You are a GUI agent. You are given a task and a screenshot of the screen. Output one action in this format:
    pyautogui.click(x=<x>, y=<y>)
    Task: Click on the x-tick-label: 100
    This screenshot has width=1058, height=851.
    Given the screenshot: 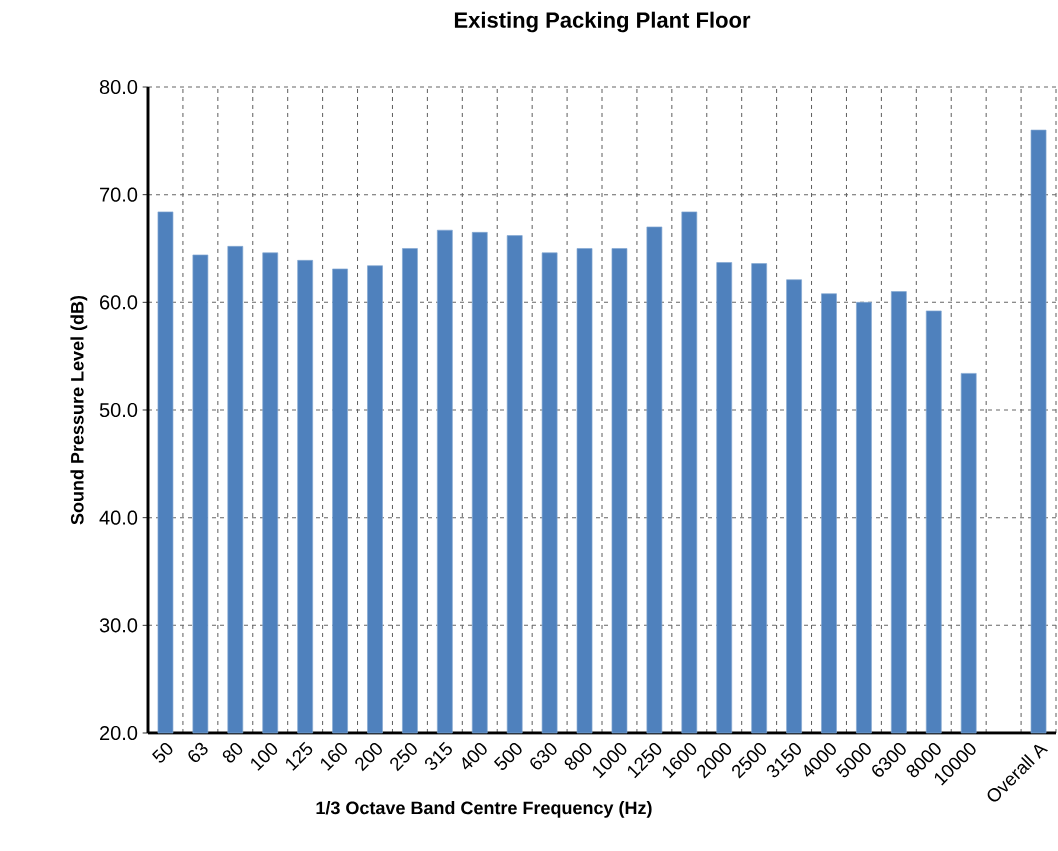 What is the action you would take?
    pyautogui.click(x=264, y=756)
    